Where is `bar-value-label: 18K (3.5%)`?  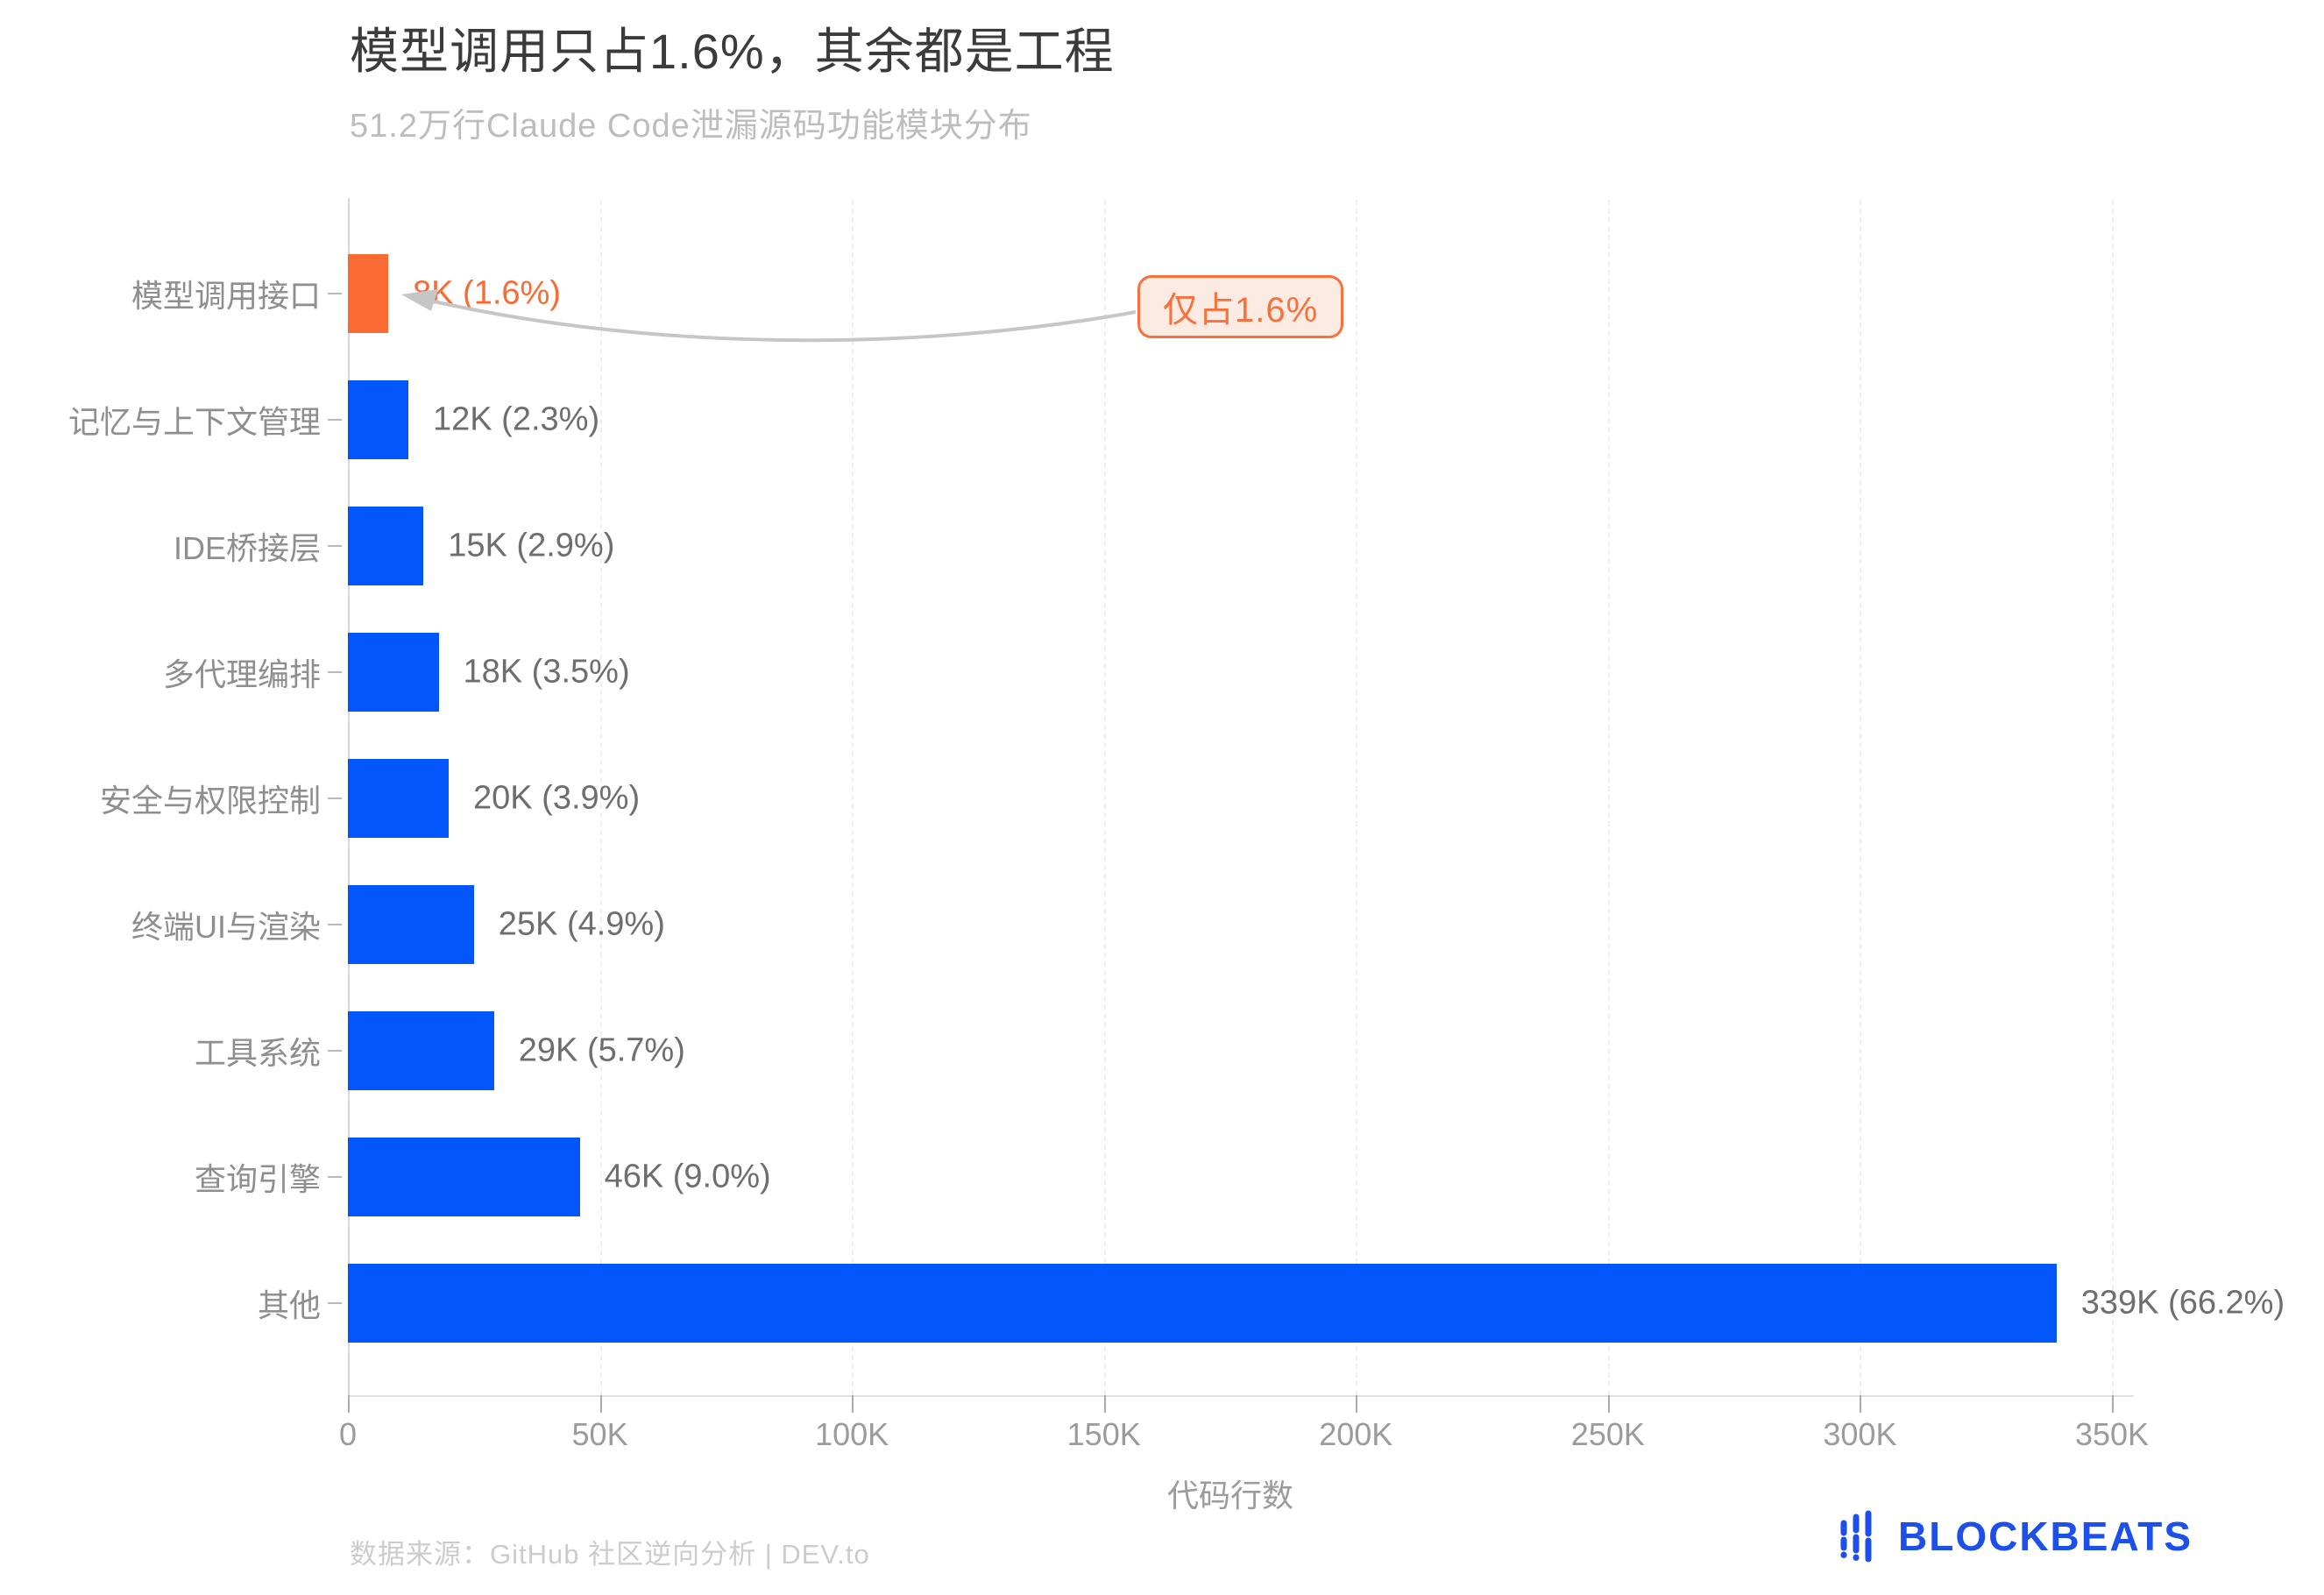 bar-value-label: 18K (3.5%) is located at coordinates (547, 672).